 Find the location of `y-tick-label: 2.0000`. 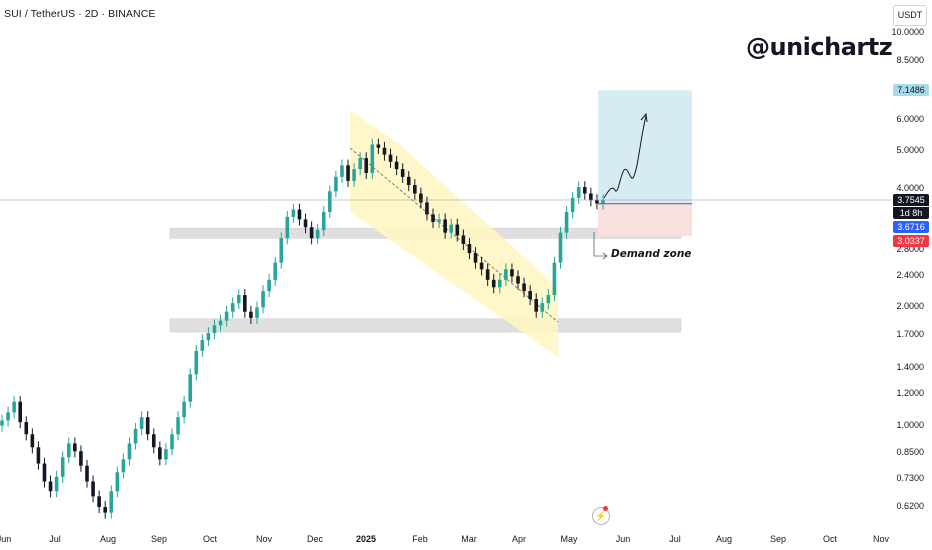

y-tick-label: 2.0000 is located at coordinates (910, 306).